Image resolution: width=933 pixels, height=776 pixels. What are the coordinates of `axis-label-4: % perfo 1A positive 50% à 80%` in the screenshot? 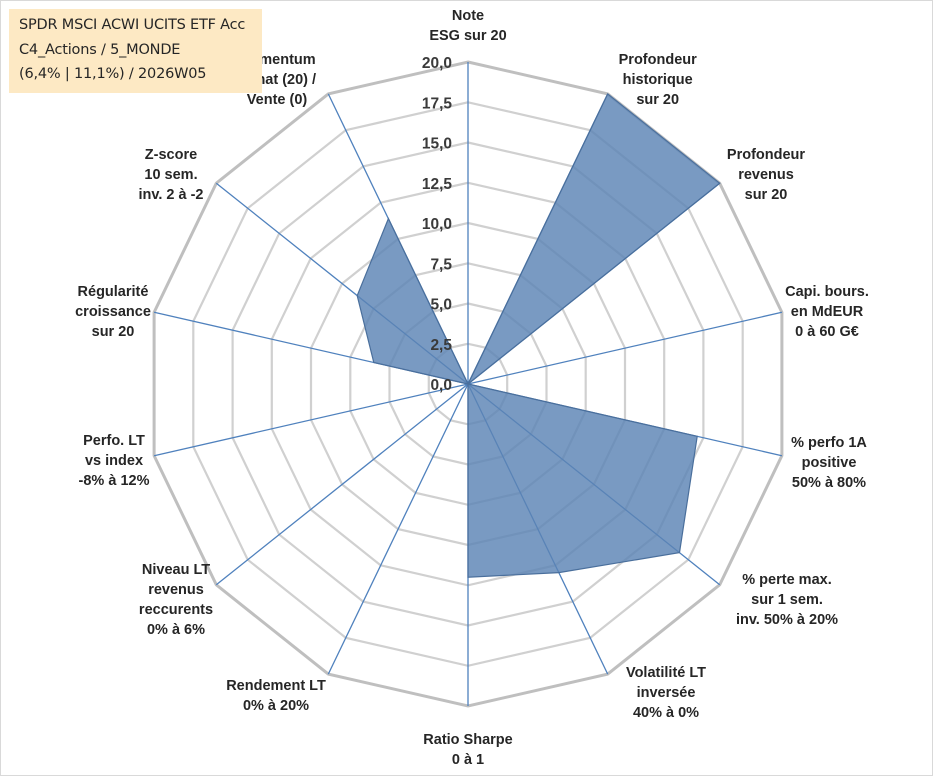 It's located at (829, 463).